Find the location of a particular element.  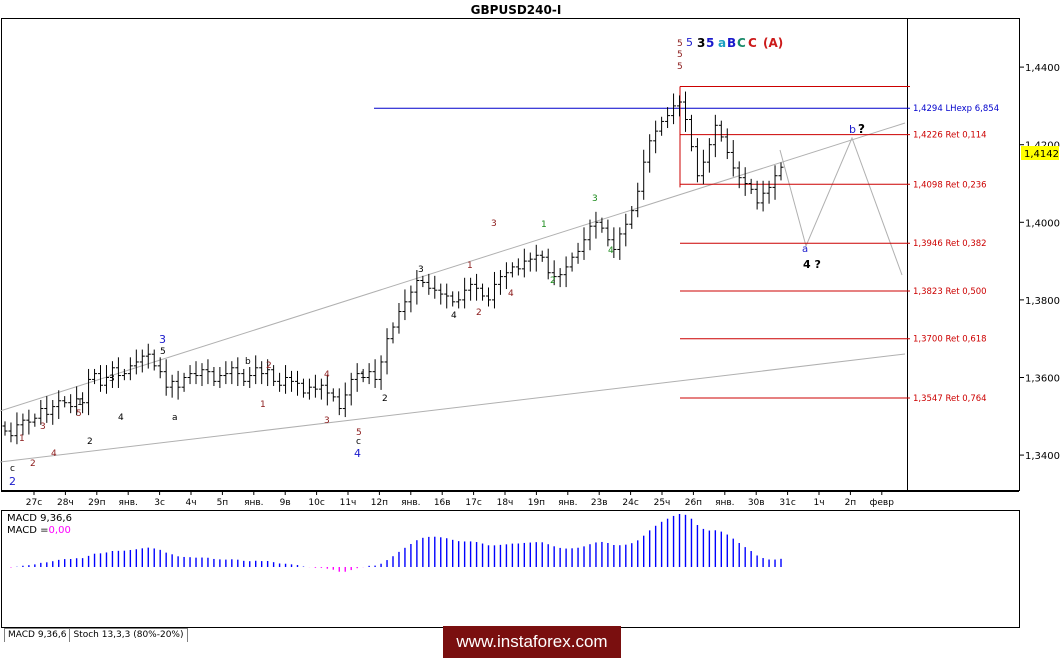

tab-stoch: Stoch 13,3,3 (80%-20%) is located at coordinates (128, 635).